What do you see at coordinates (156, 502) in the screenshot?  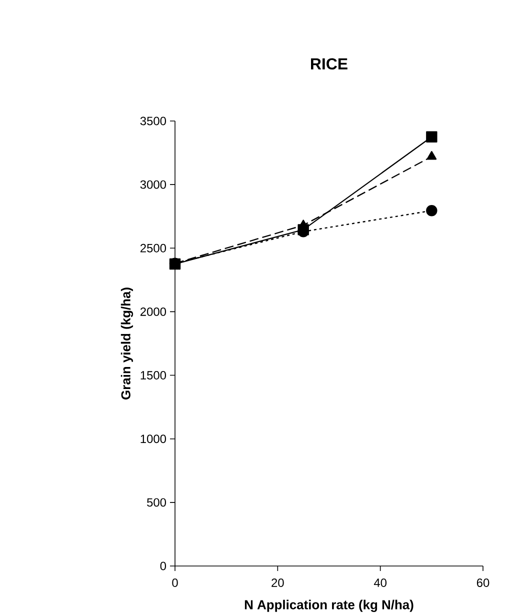 I see `y-tick-label: 500` at bounding box center [156, 502].